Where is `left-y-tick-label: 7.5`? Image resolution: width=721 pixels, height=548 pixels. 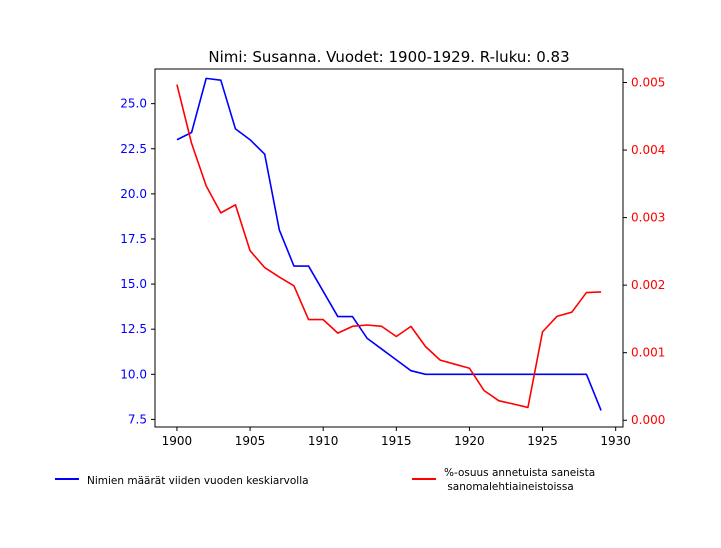 left-y-tick-label: 7.5 is located at coordinates (137, 419).